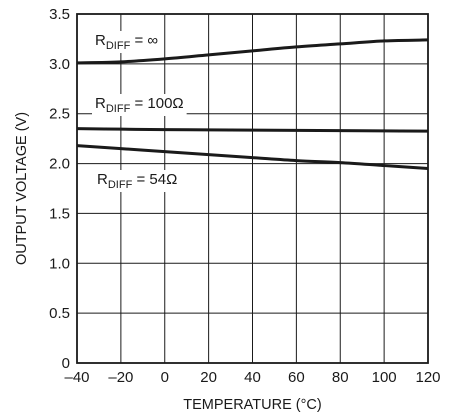  I want to click on x-tick-label: 60, so click(296, 377).